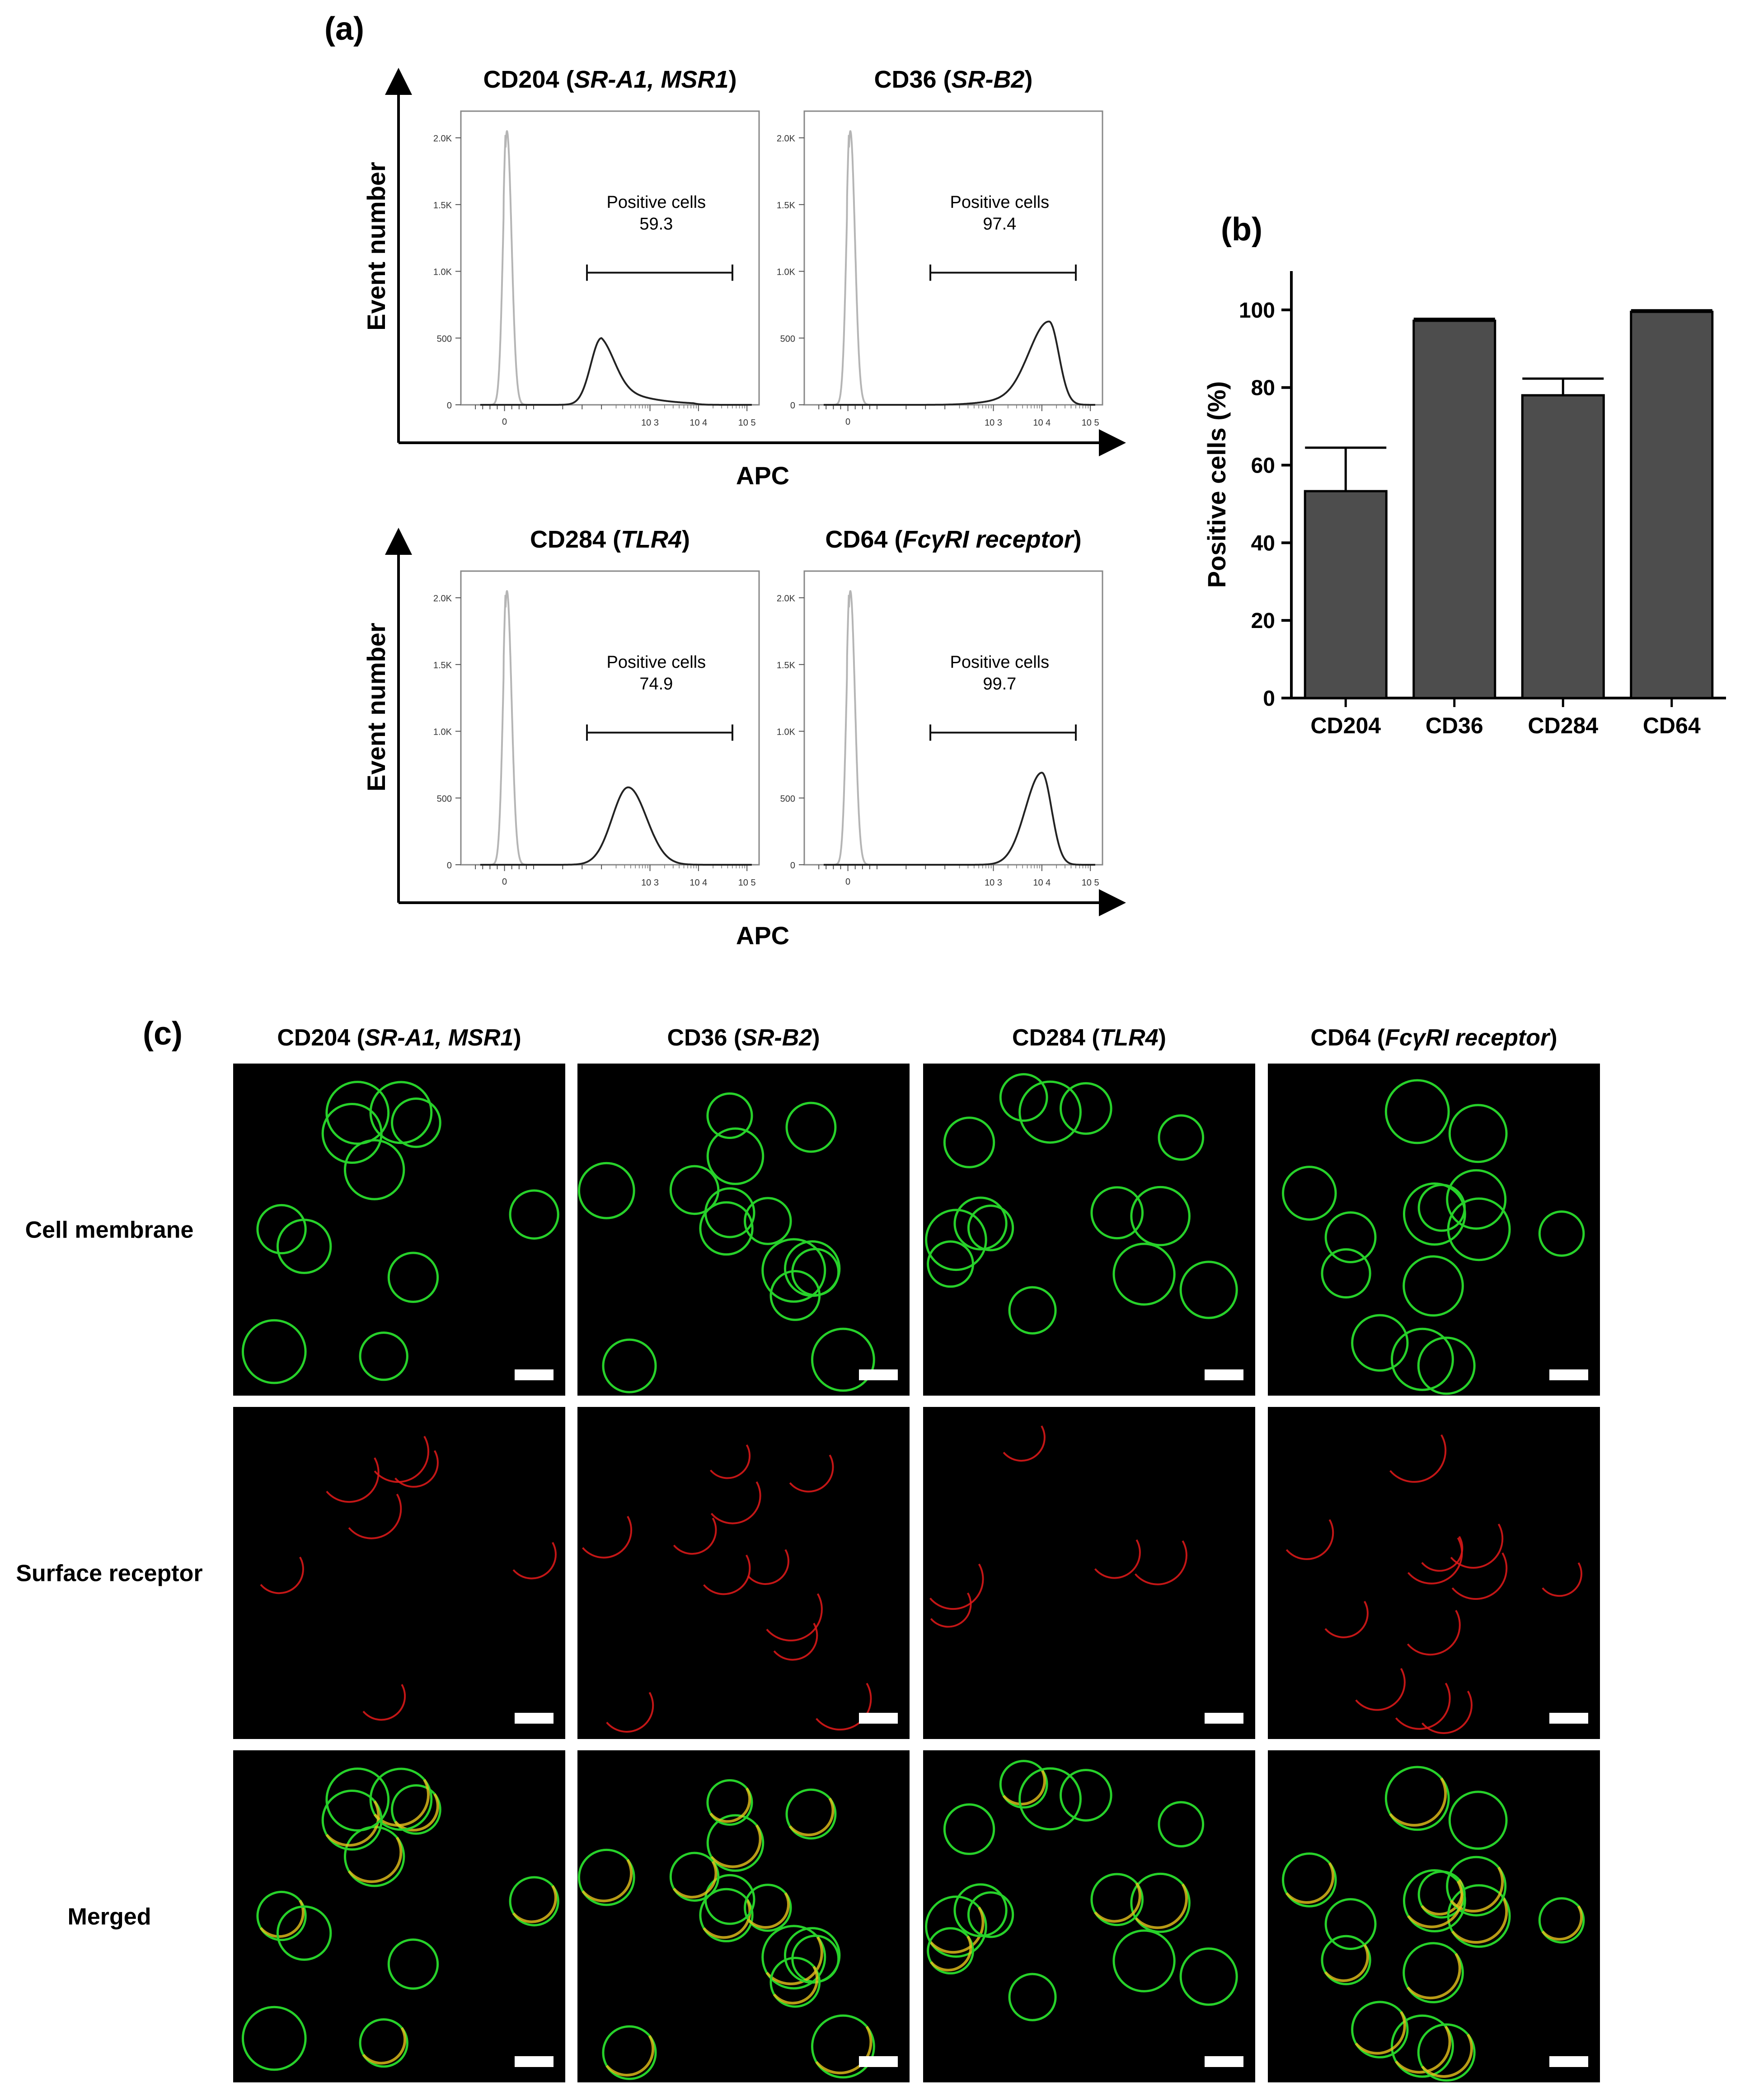 Image resolution: width=1745 pixels, height=2100 pixels. What do you see at coordinates (1129, 1038) in the screenshot?
I see `microscopy-column-title-italic: TLR4` at bounding box center [1129, 1038].